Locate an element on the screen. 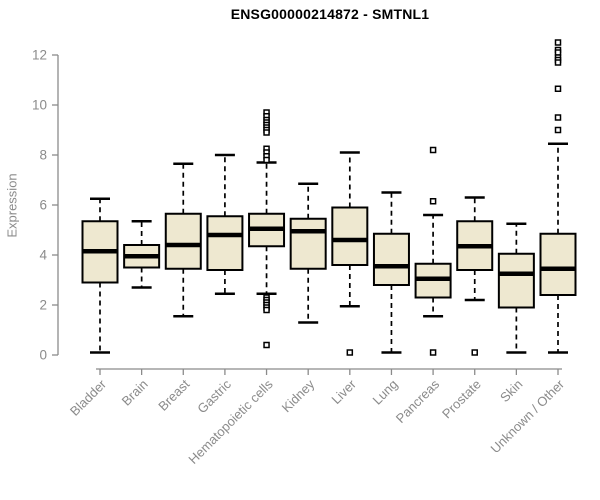  x-tick-label-bladder: Bladder is located at coordinates (88, 397).